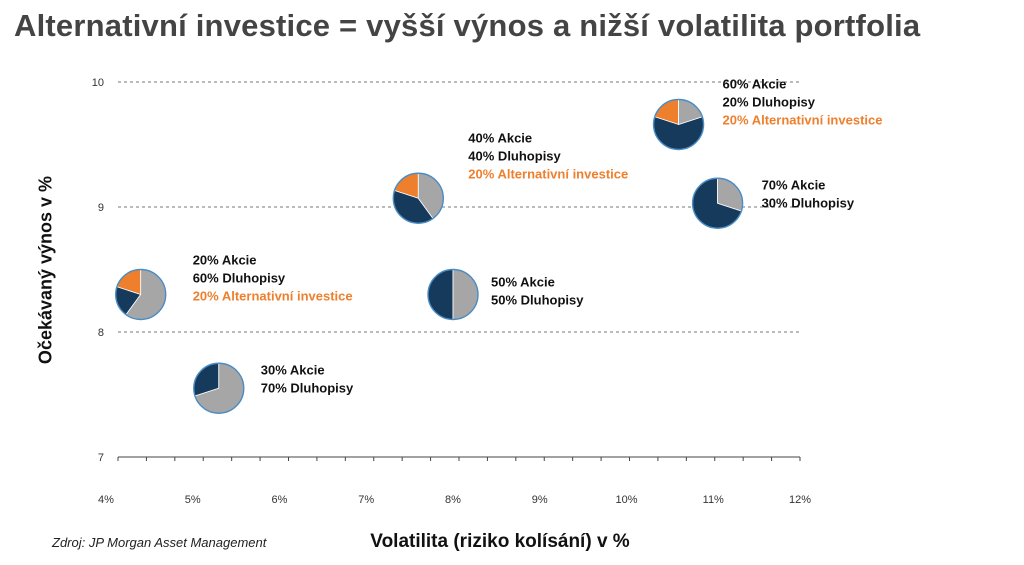 The height and width of the screenshot is (565, 1024). What do you see at coordinates (500, 541) in the screenshot?
I see `x-axis-label: Volatilita (riziko kolísání) v %` at bounding box center [500, 541].